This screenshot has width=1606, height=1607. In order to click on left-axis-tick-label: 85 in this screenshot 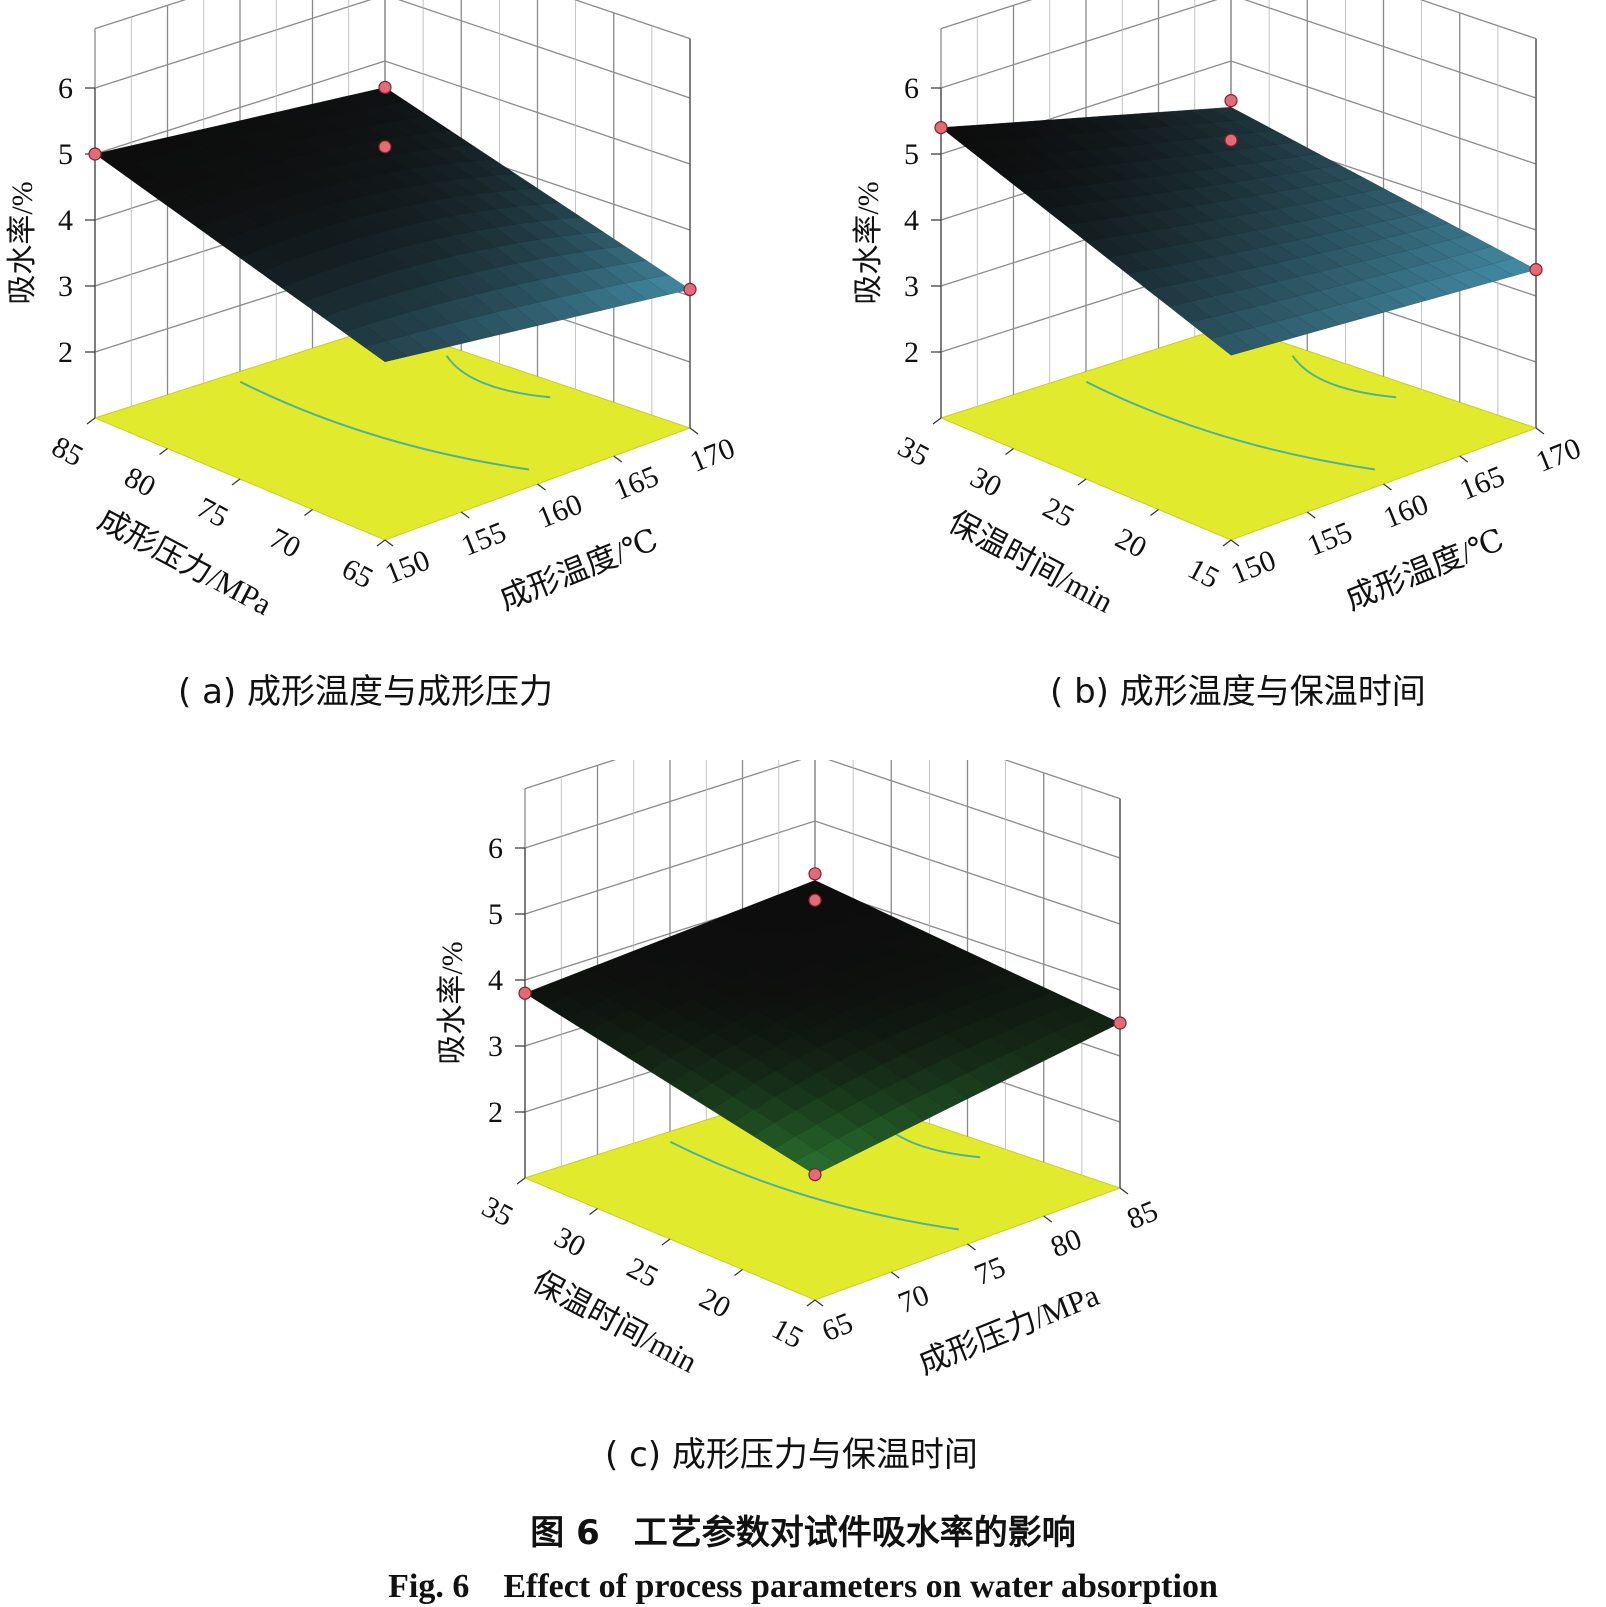, I will do `click(67, 451)`.